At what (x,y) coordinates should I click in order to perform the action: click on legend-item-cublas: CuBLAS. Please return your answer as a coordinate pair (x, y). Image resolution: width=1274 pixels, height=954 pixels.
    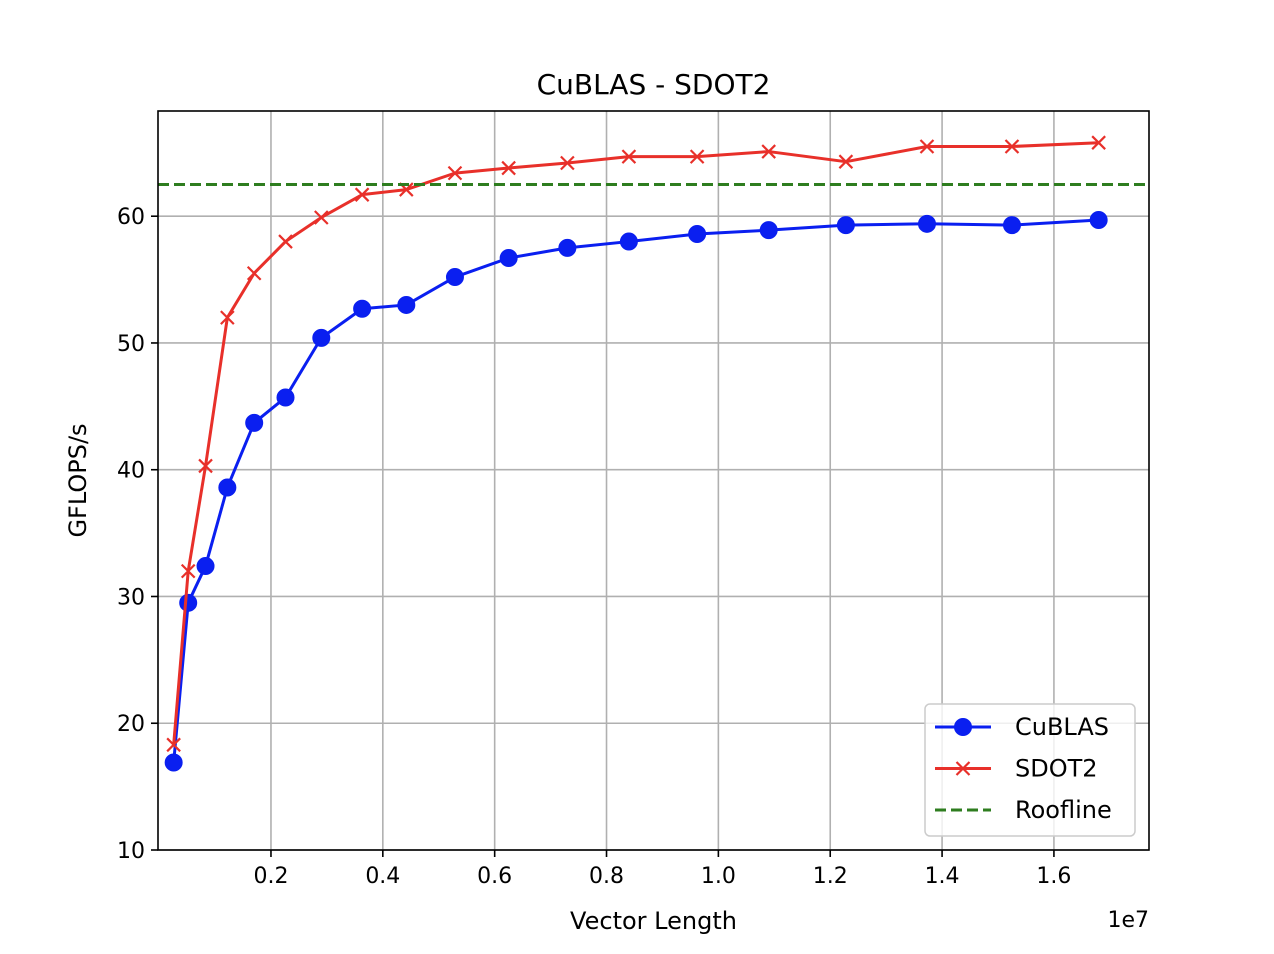
    Looking at the image, I should click on (1022, 727).